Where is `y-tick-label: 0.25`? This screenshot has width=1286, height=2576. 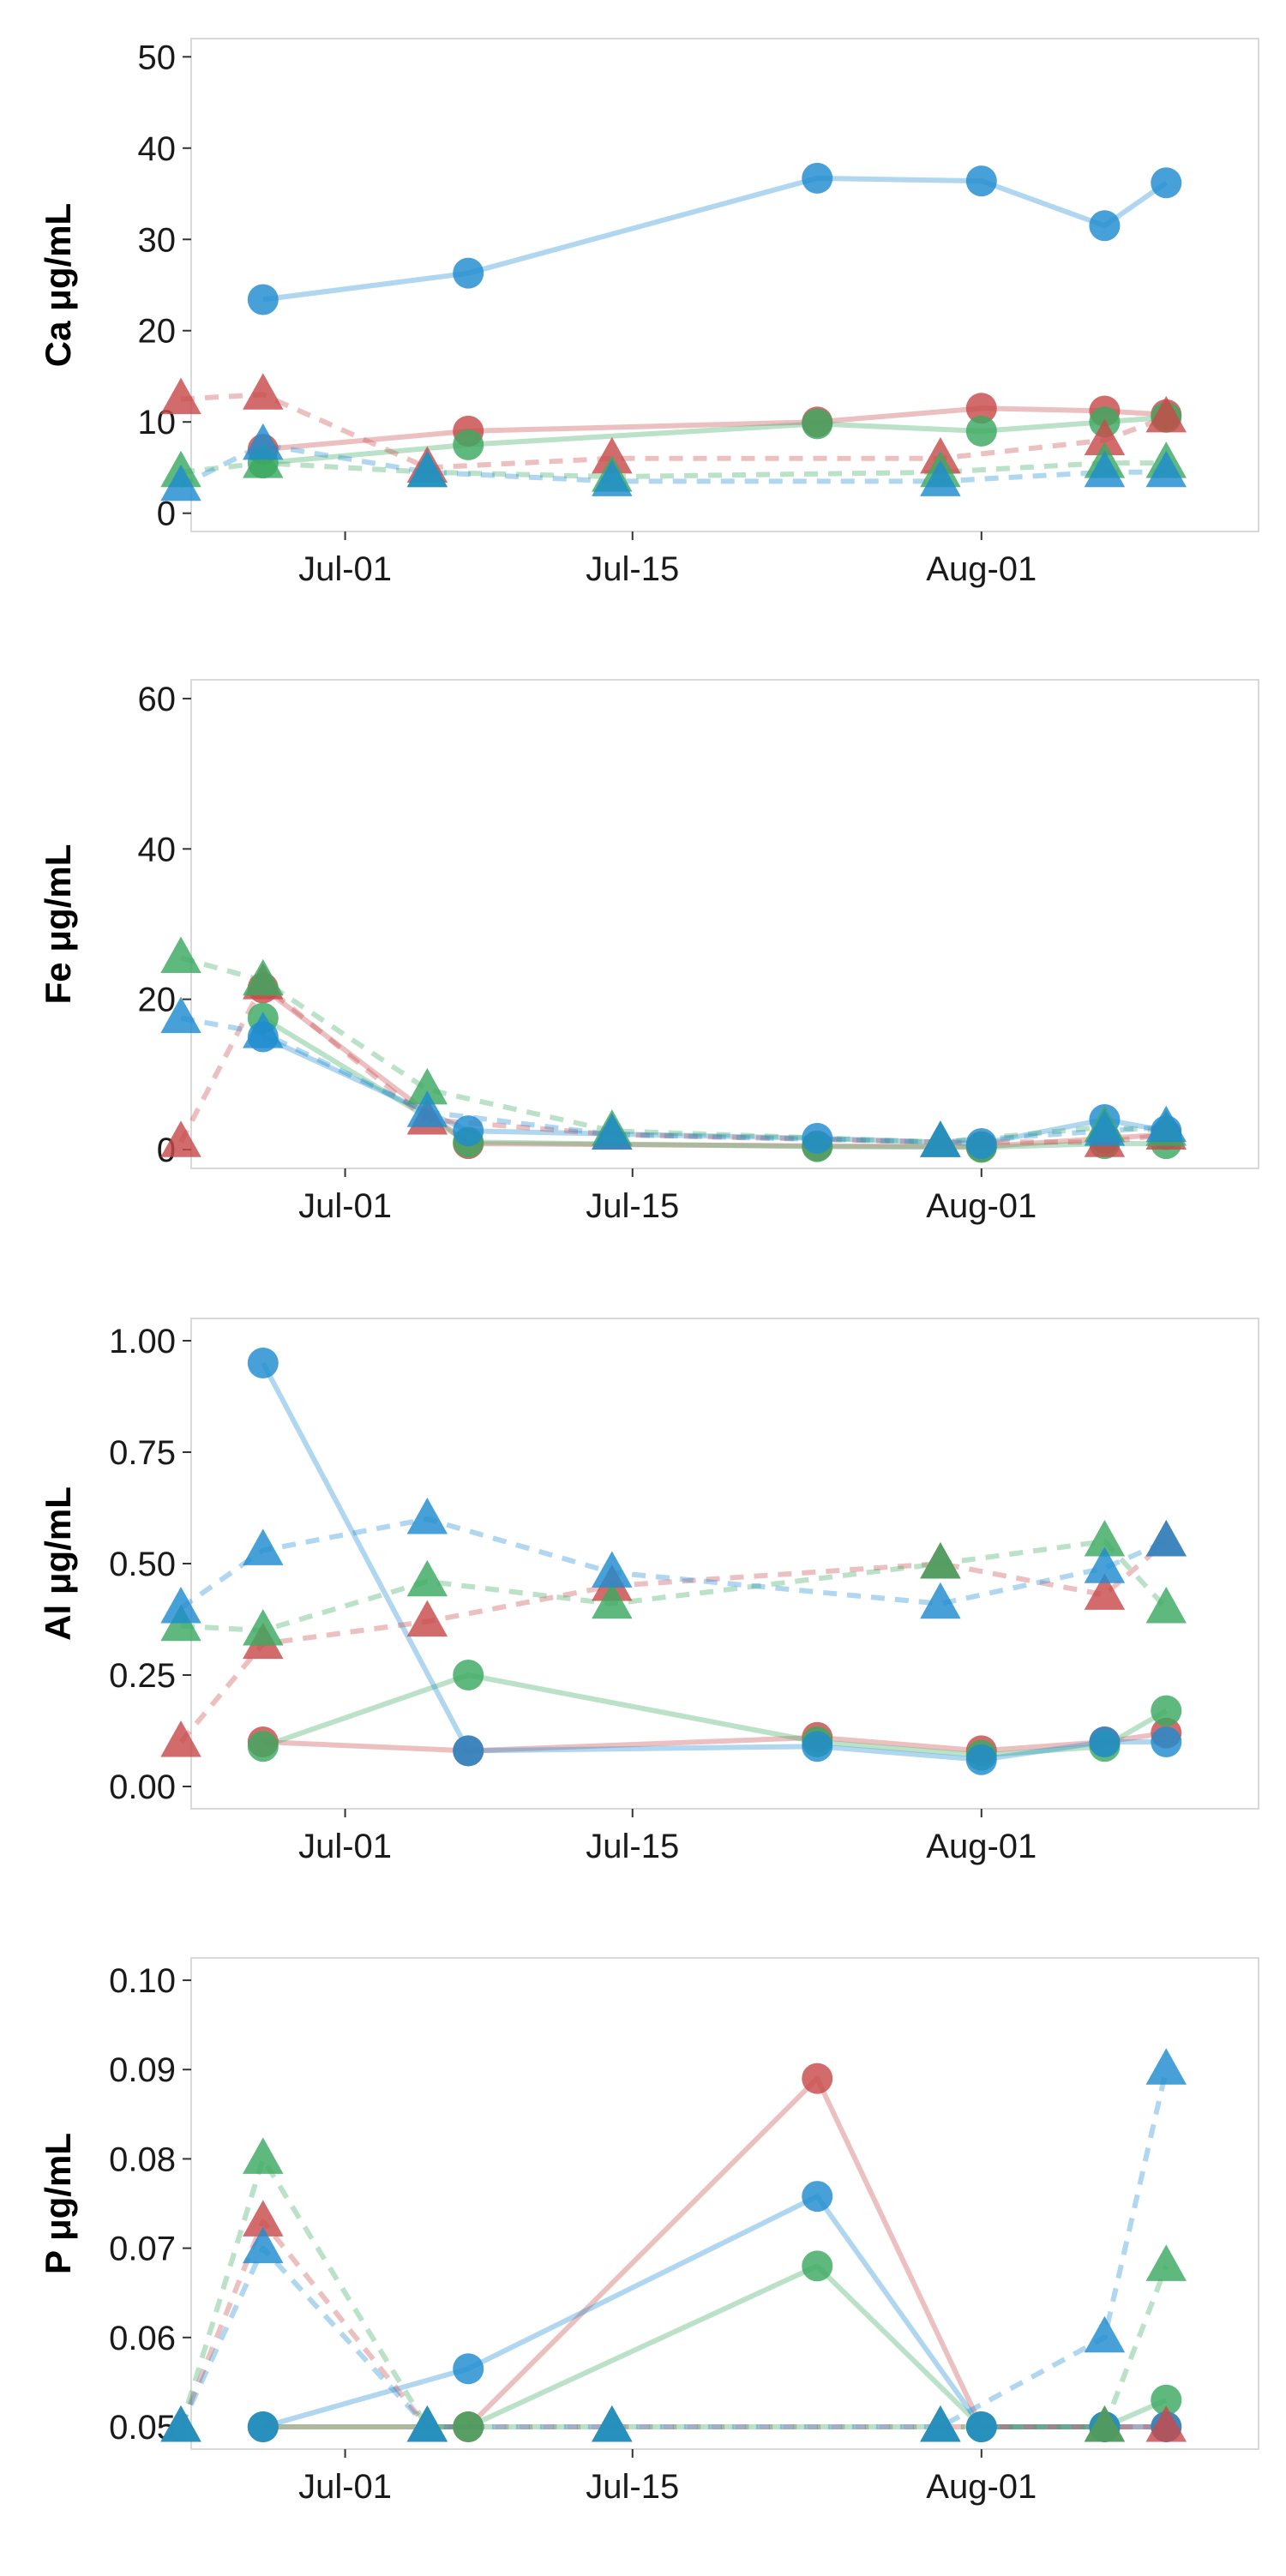
y-tick-label: 0.25 is located at coordinates (142, 1676).